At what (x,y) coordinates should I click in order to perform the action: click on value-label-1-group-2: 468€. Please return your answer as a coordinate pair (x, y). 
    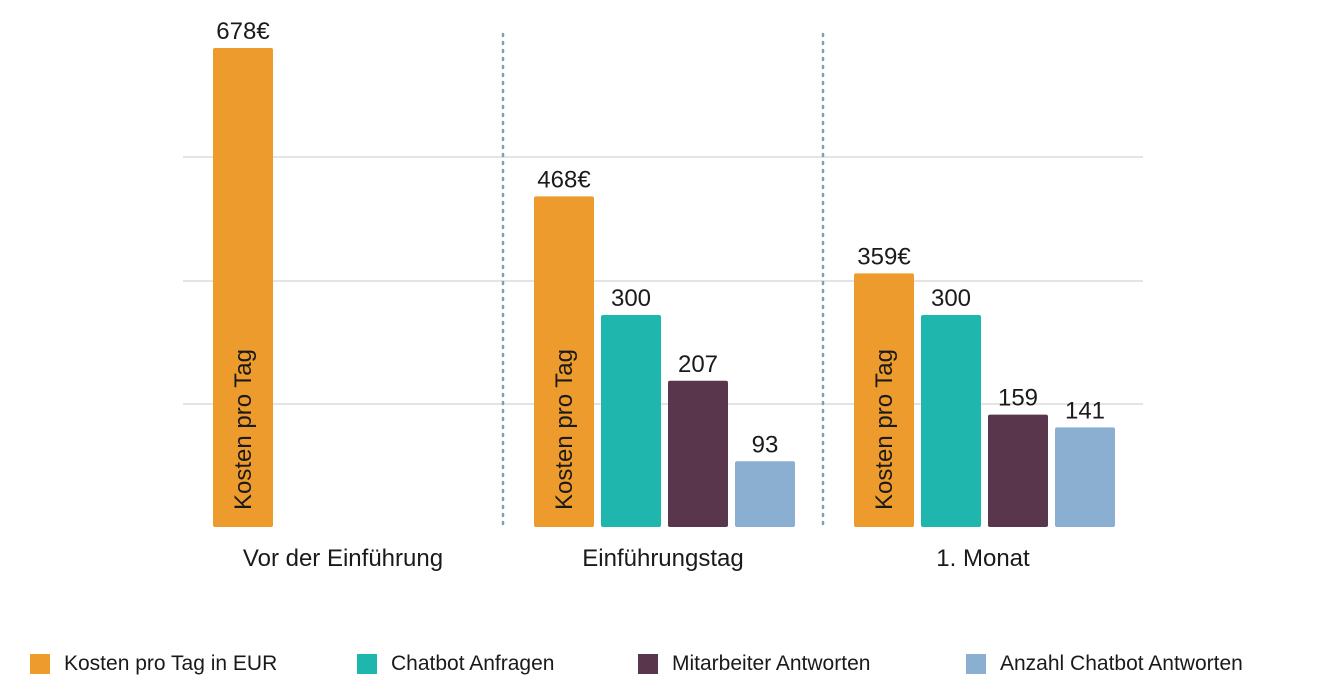
    Looking at the image, I should click on (564, 179).